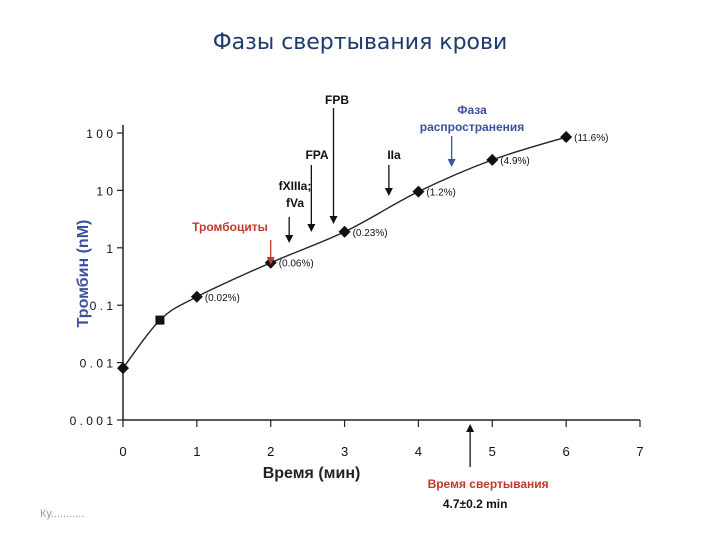 This screenshot has height=540, width=720. What do you see at coordinates (270, 451) in the screenshot?
I see `x-tick-label: 2` at bounding box center [270, 451].